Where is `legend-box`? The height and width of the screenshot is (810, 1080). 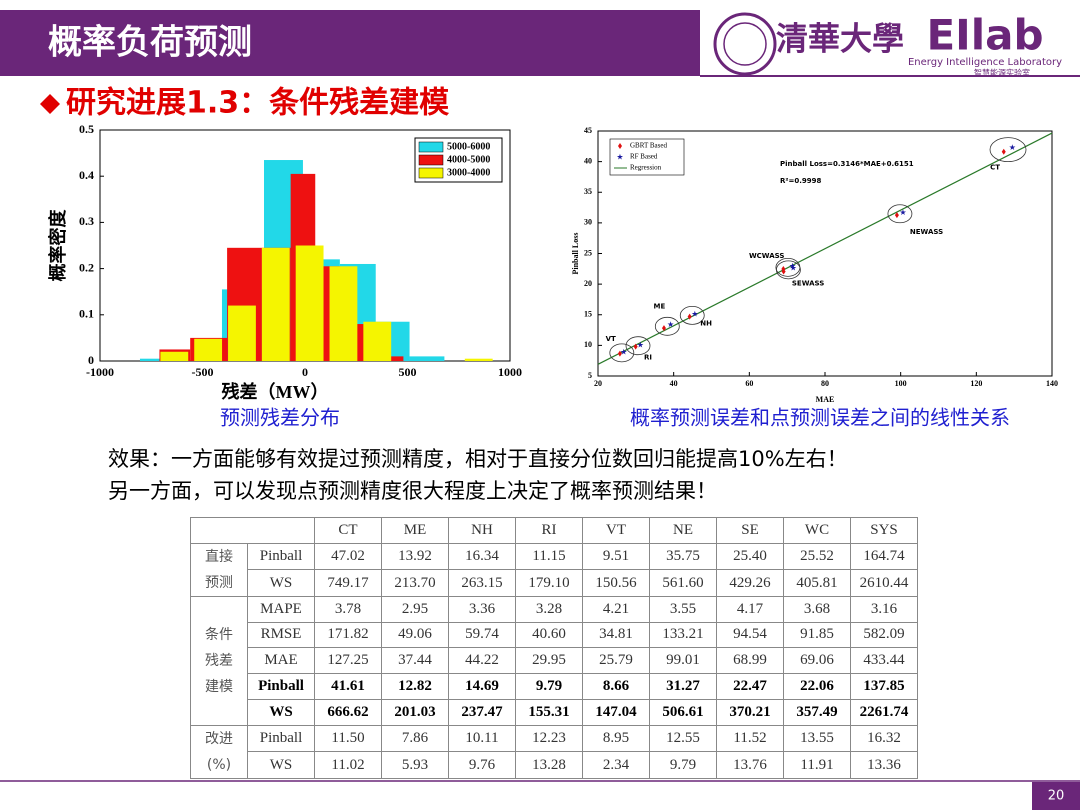
legend-box is located at coordinates (647, 157).